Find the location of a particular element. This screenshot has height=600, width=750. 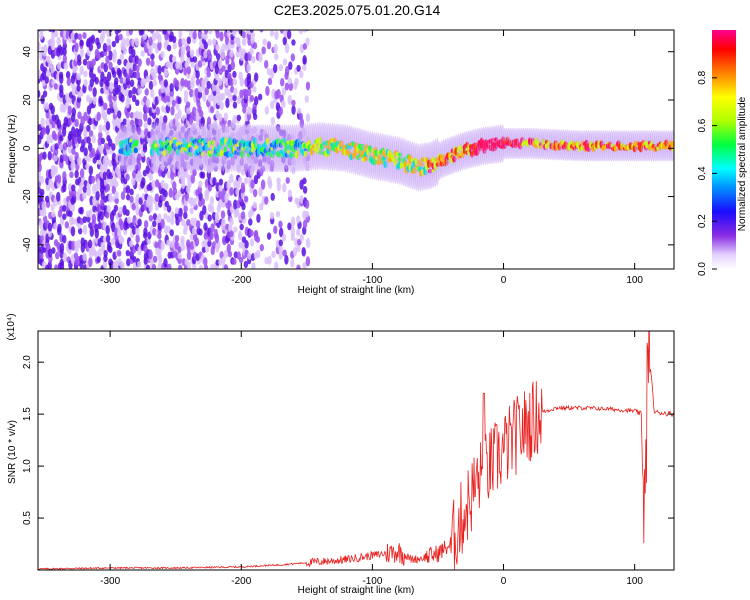

heatmap-x-tick-label: 100 is located at coordinates (634, 280).